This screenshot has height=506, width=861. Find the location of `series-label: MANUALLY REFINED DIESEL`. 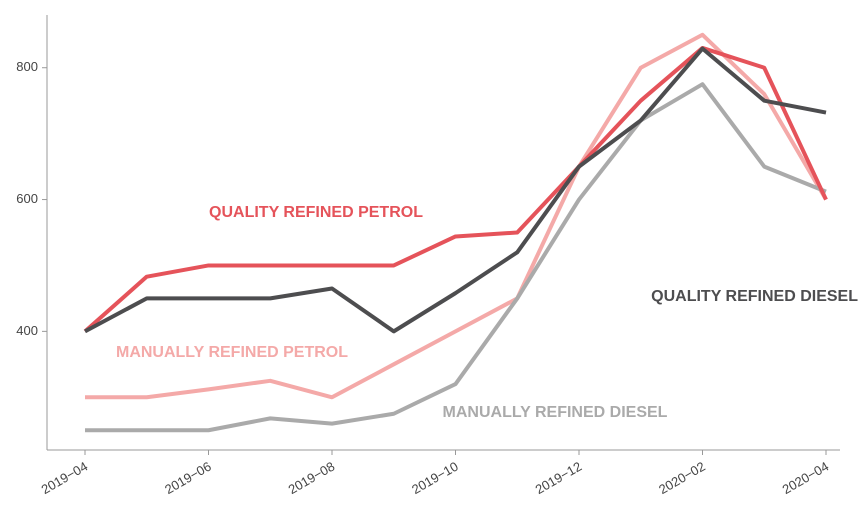

series-label: MANUALLY REFINED DIESEL is located at coordinates (555, 412).